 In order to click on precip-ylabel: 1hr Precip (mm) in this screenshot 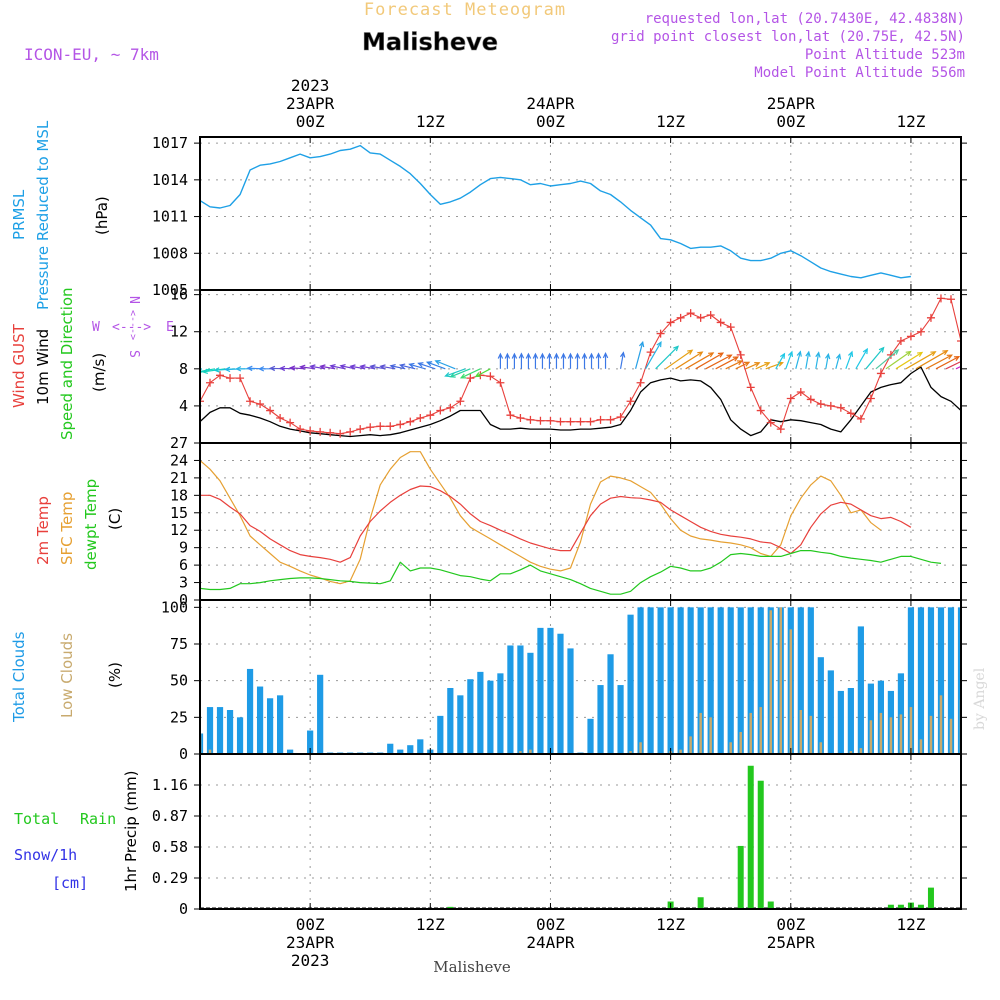, I will do `click(131, 831)`.